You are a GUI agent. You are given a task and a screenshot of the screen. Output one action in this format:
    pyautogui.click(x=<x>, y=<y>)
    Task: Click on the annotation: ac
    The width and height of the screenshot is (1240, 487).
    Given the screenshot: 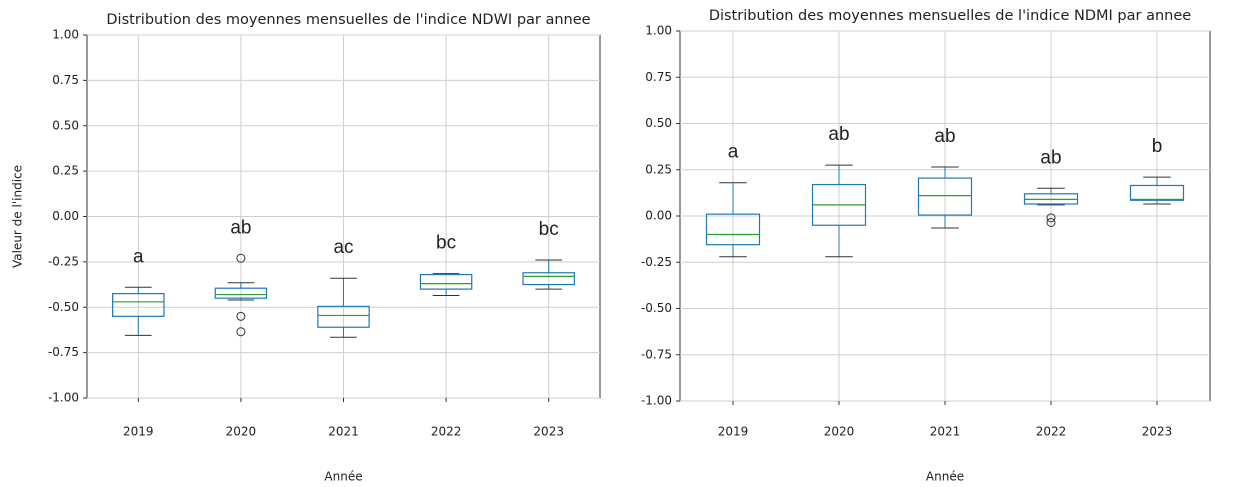 What is the action you would take?
    pyautogui.click(x=343, y=247)
    